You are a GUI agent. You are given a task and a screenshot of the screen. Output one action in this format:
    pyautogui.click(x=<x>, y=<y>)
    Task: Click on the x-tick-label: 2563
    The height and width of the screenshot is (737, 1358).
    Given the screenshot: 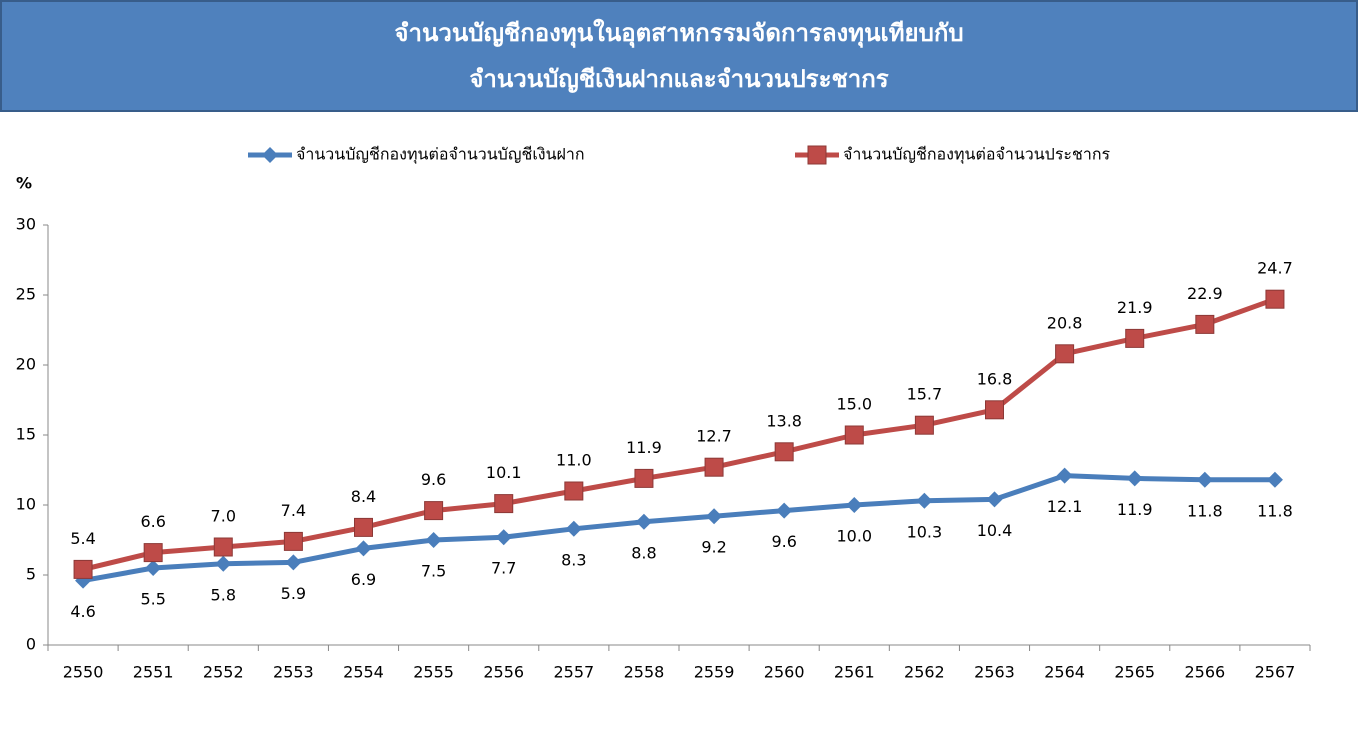 What is the action you would take?
    pyautogui.click(x=994, y=672)
    